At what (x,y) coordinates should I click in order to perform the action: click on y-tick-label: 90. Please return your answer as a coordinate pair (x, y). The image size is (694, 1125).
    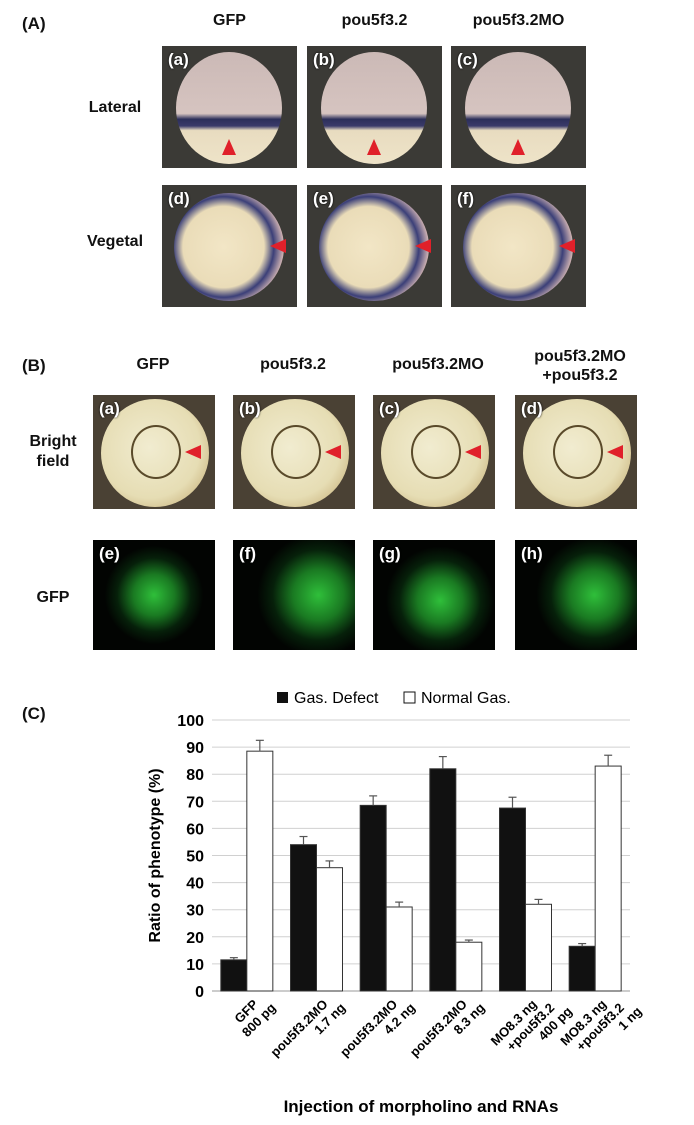
    Looking at the image, I should click on (195, 748).